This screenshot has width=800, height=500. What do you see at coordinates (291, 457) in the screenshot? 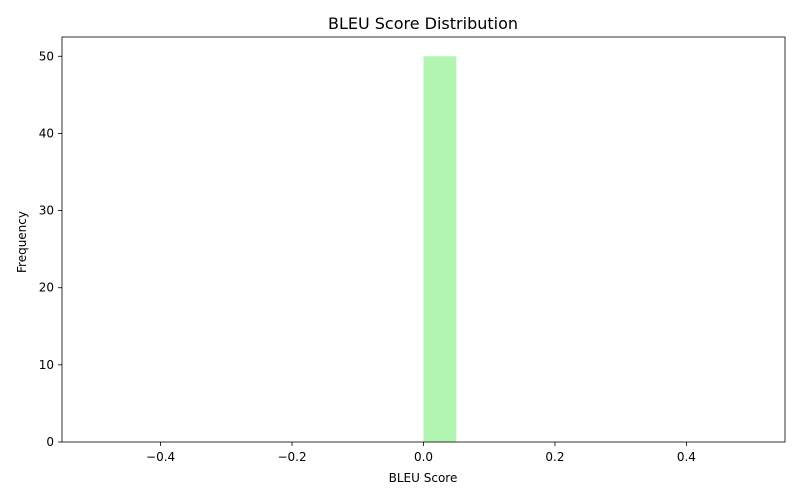
I see `x-tick-label: −0.2` at bounding box center [291, 457].